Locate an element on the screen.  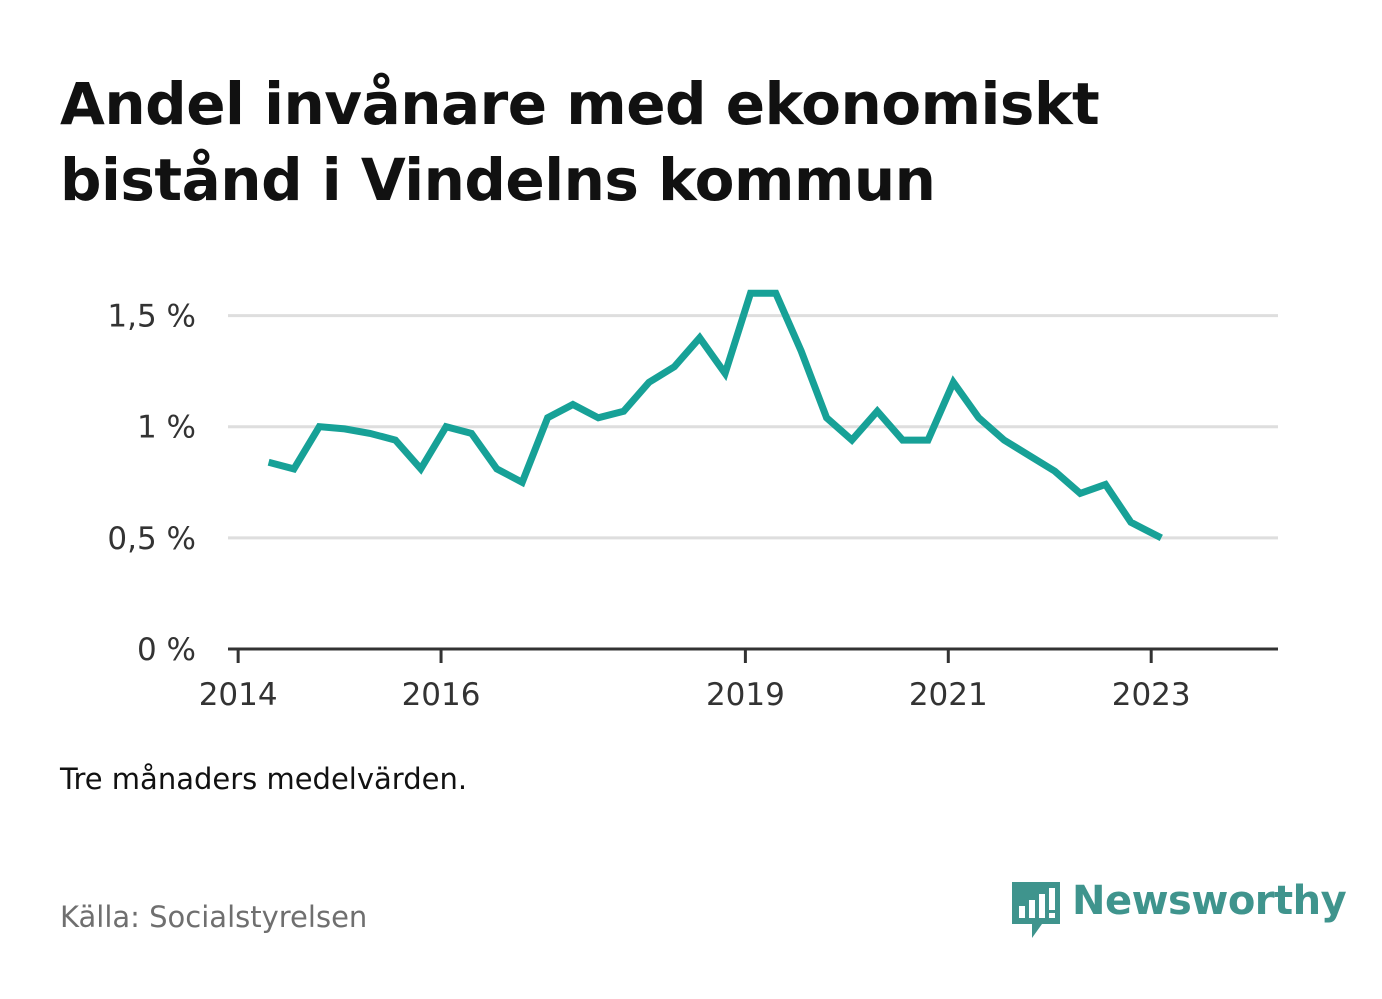
y-tick-label: 1,5 % is located at coordinates (151, 317).